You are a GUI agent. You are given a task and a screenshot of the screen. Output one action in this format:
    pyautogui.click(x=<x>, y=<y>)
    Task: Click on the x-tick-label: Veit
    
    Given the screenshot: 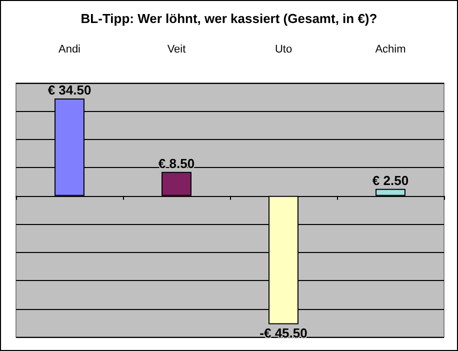 What is the action you would take?
    pyautogui.click(x=176, y=50)
    